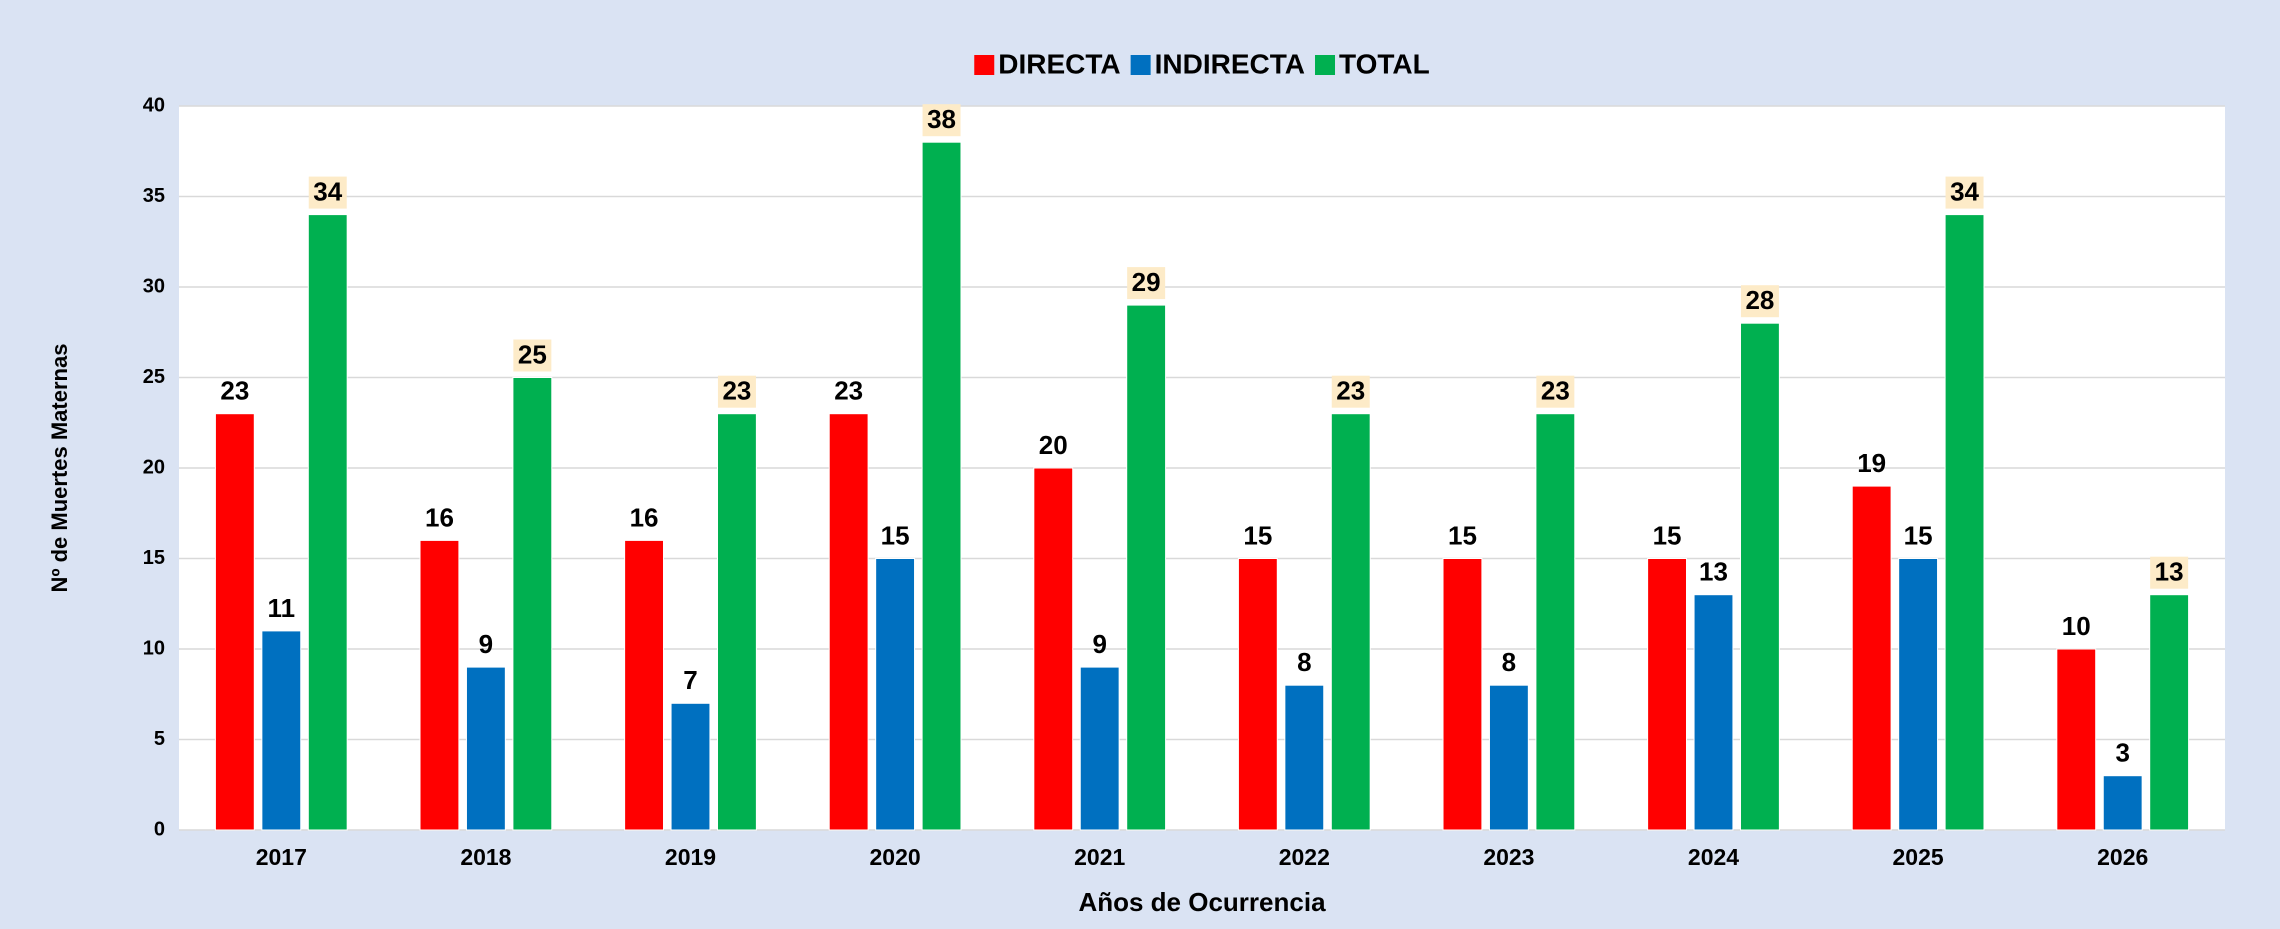 The image size is (2280, 929). Describe the element at coordinates (282, 608) in the screenshot. I see `data-label: 11` at that location.